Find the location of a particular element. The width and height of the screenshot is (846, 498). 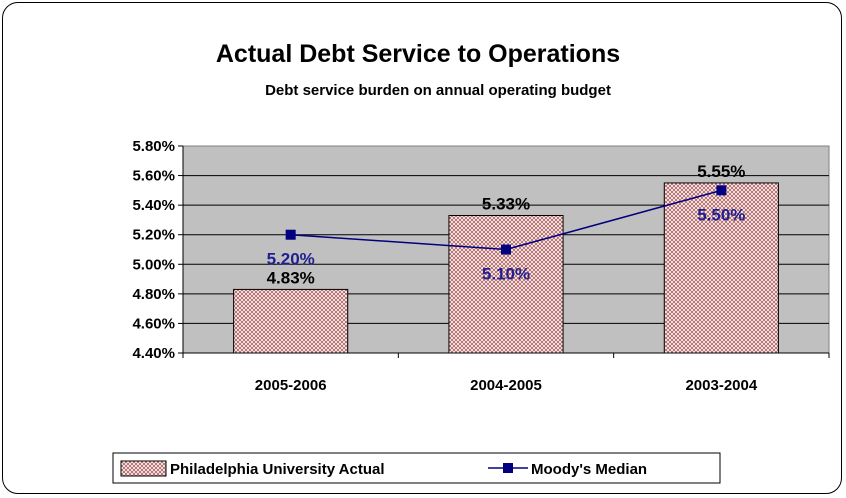

y-tick-label: 5.60% is located at coordinates (153, 176).